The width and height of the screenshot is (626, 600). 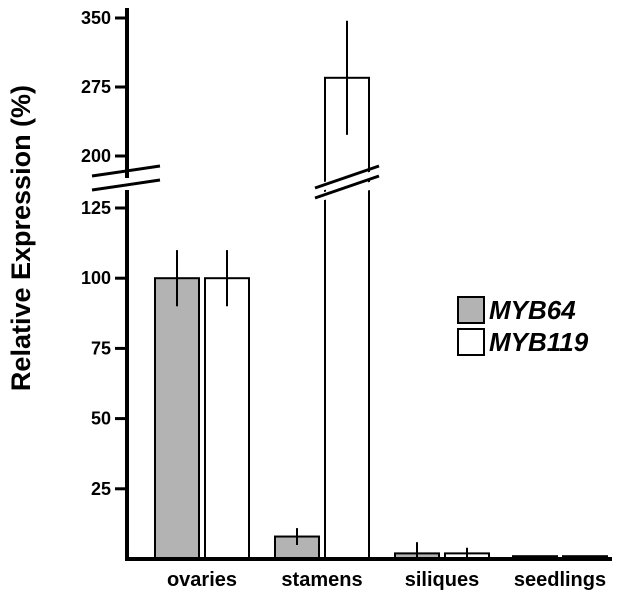 I want to click on x-tick-label-stamens: stamens, so click(x=321, y=580).